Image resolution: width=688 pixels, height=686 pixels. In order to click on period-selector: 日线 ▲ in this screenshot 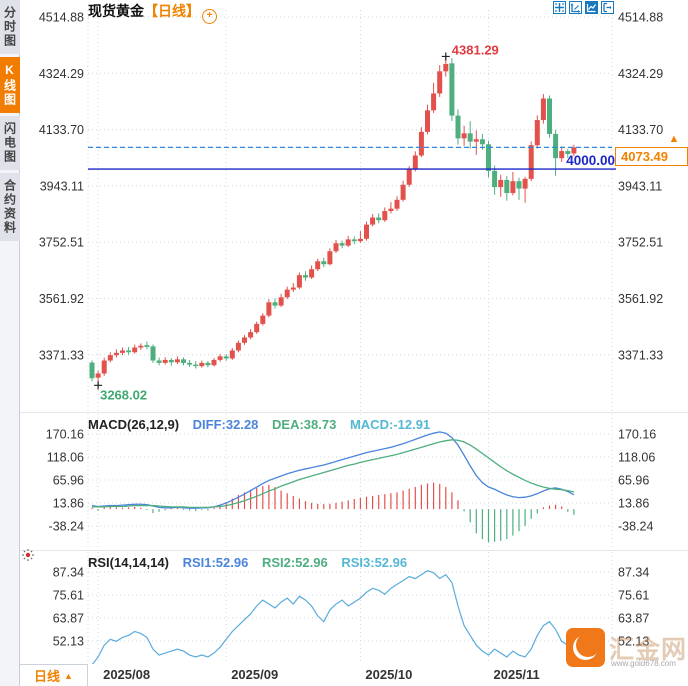, I will do `click(54, 675)`.